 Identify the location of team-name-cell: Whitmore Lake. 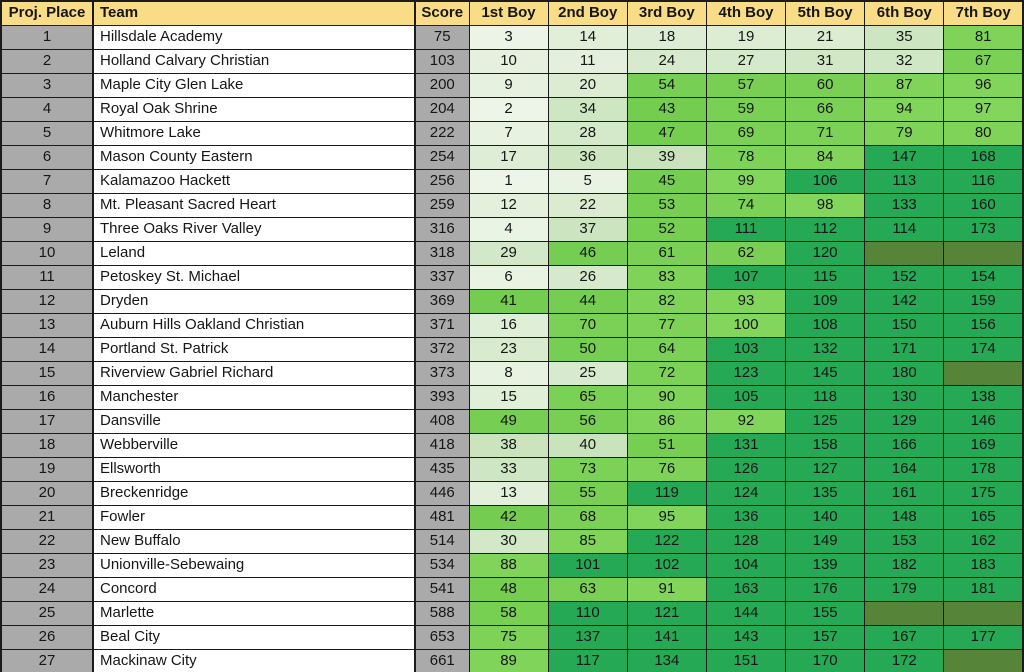
(254, 133).